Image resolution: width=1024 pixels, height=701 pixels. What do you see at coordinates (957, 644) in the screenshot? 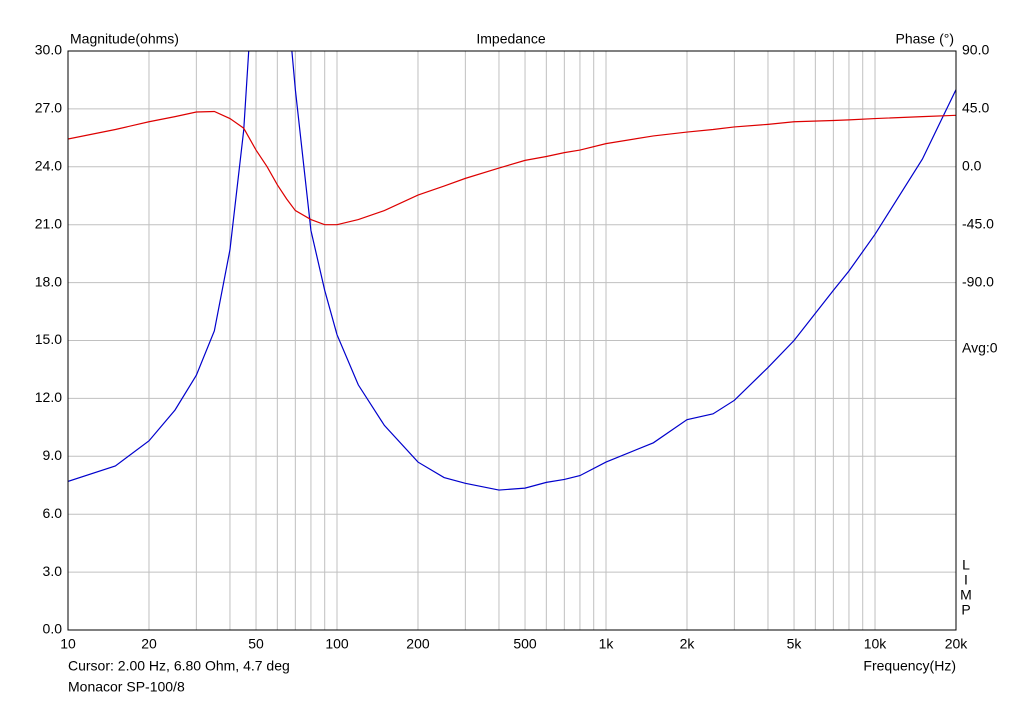
I see `x-tick-label: 20k` at bounding box center [957, 644].